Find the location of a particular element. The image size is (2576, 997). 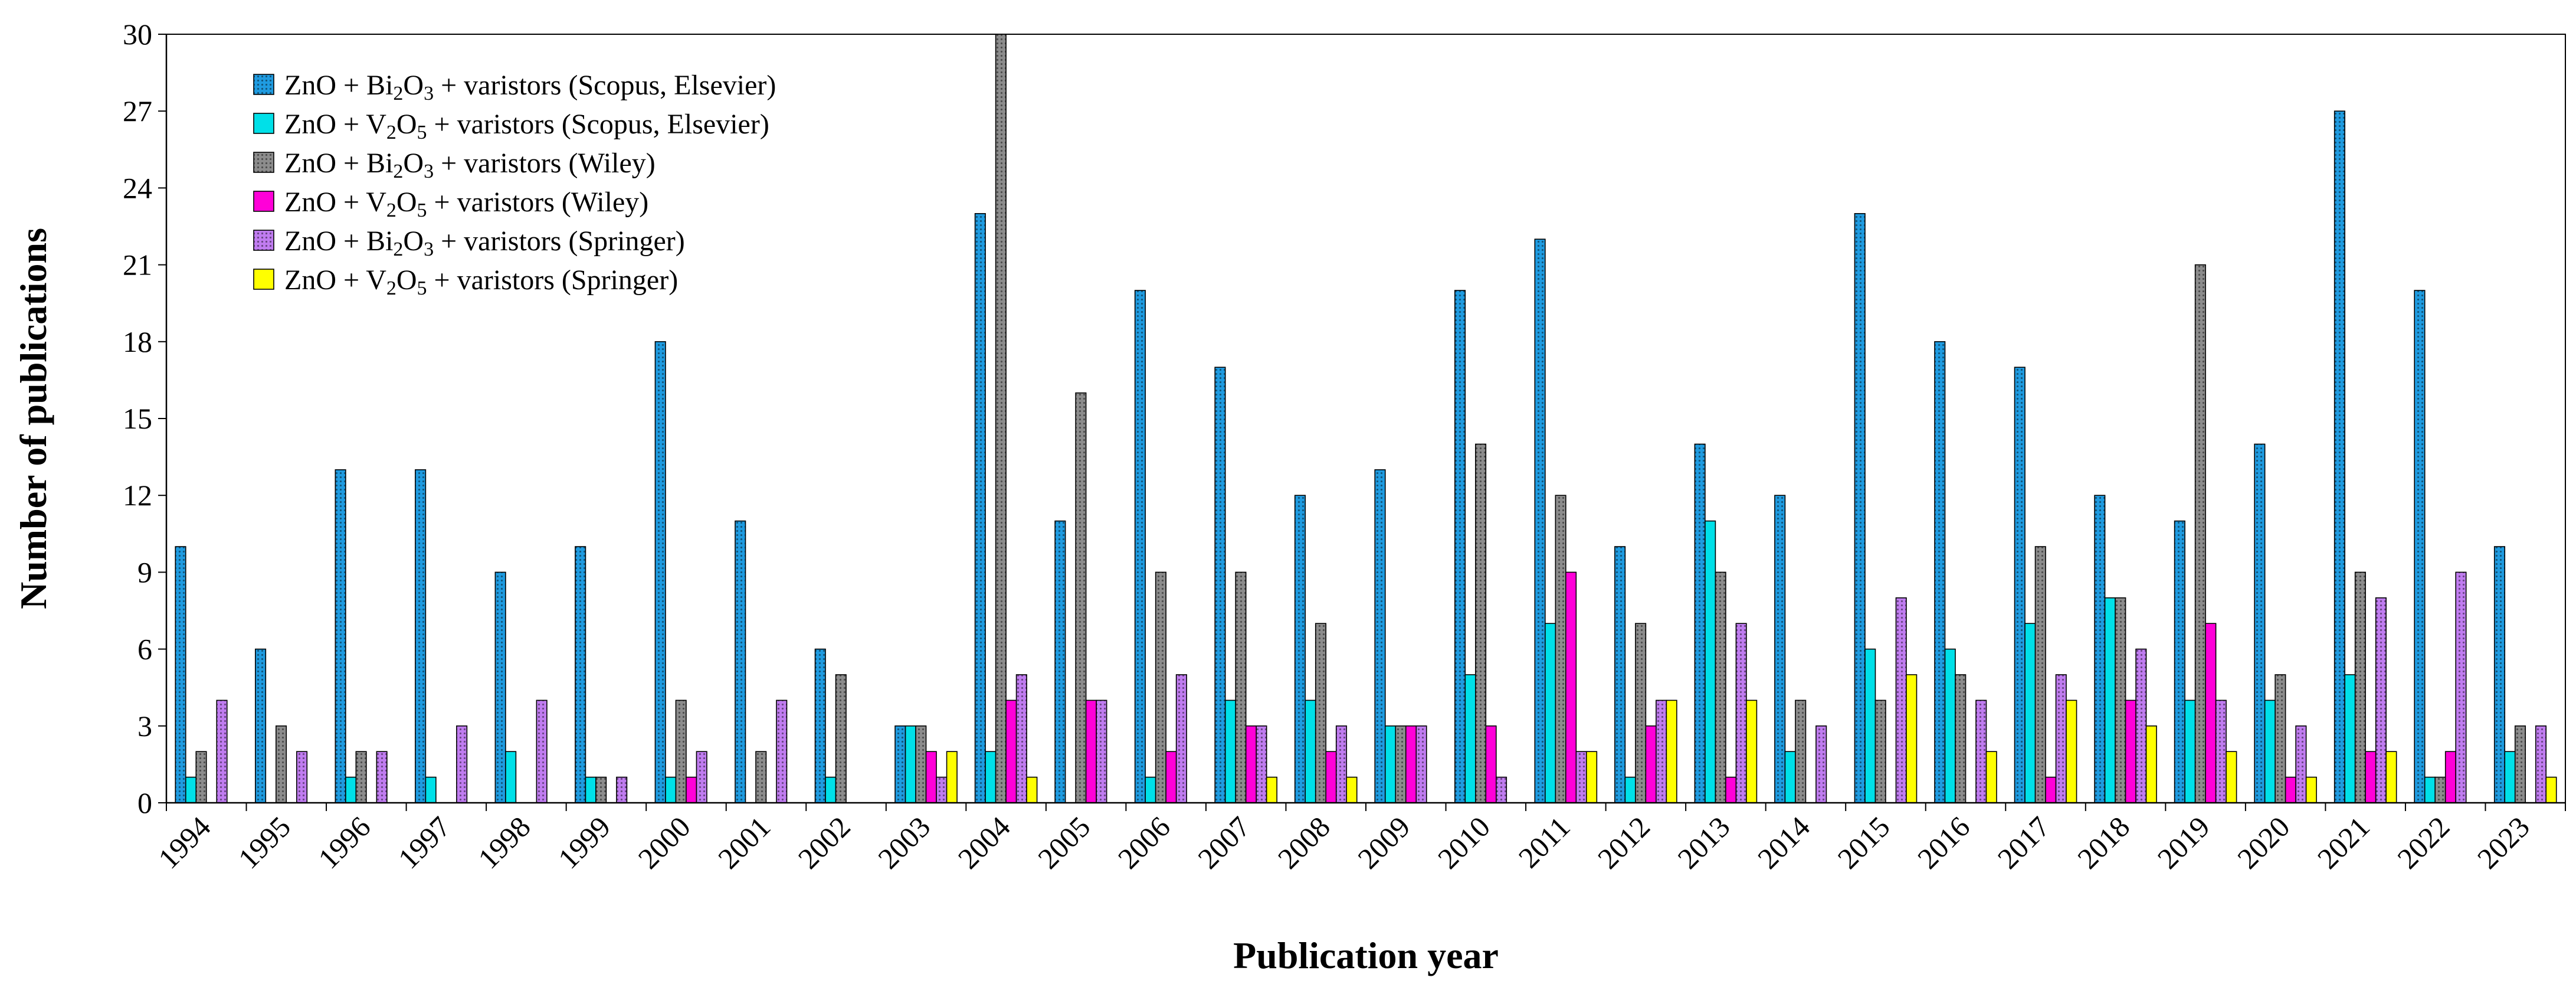

x-tick-label: 2014 is located at coordinates (1783, 842).